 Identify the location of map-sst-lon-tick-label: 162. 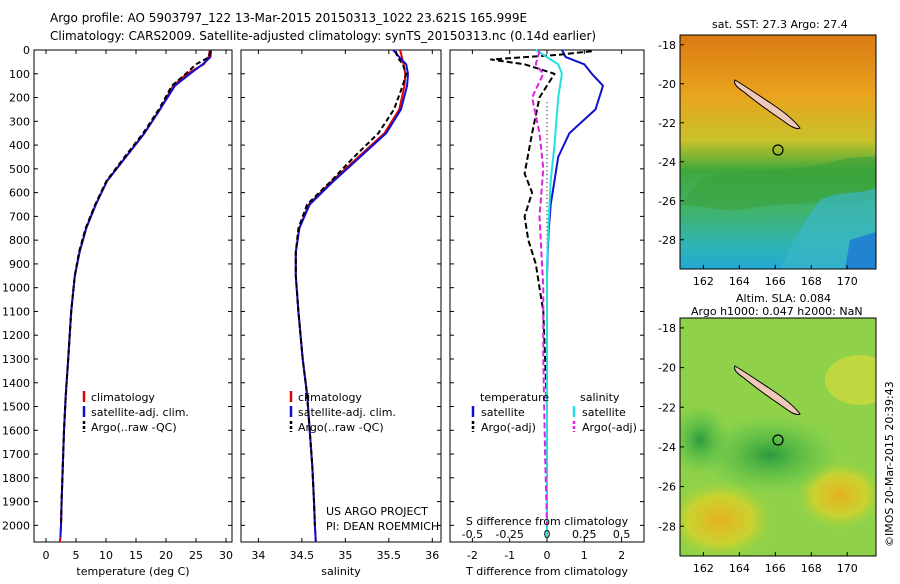
(703, 281).